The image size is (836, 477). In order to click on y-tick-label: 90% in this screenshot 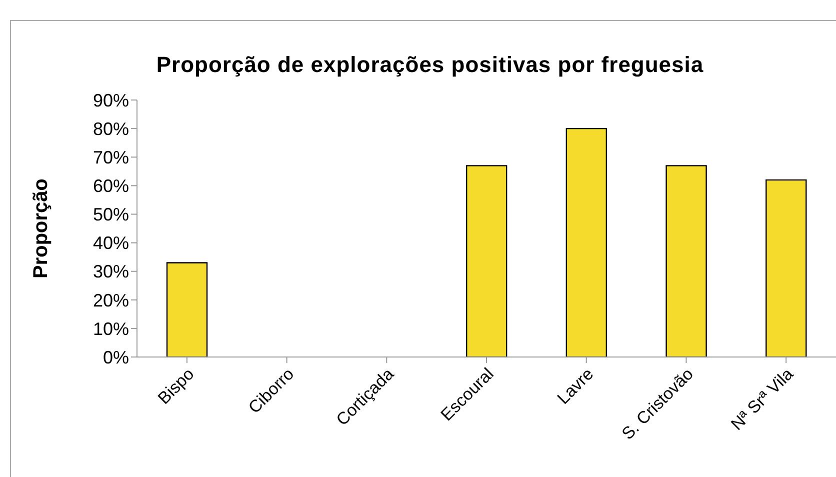, I will do `click(110, 100)`.